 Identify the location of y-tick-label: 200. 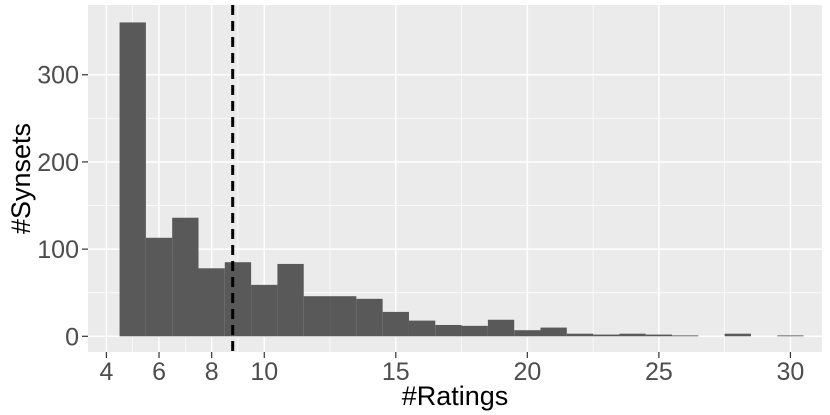
(58, 163).